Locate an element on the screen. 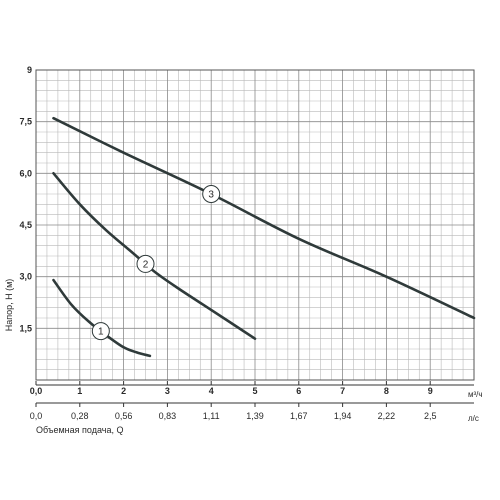 The width and height of the screenshot is (500, 500). x-tick-label-bottom: 0,56 is located at coordinates (124, 416).